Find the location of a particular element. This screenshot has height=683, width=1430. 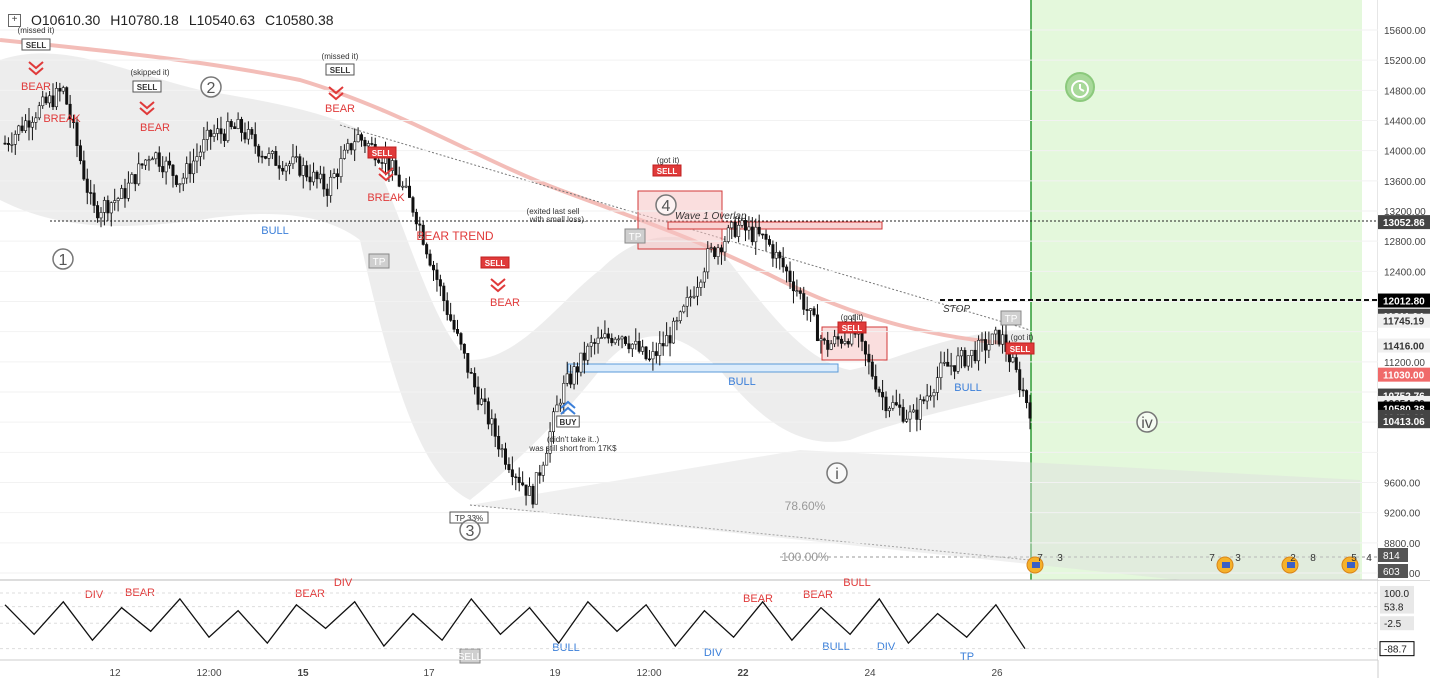

oscillator-tick-label: -88.7 is located at coordinates (1395, 650).